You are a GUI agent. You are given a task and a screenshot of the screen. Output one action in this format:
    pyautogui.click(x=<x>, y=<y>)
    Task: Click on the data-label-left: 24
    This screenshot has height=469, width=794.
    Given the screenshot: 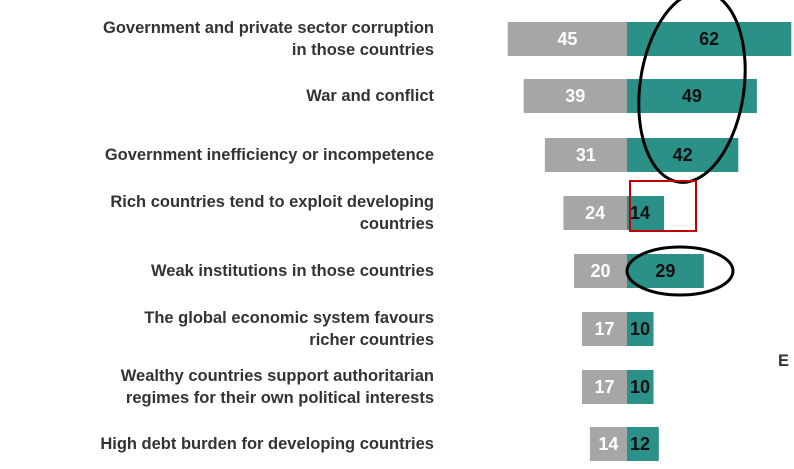 What is the action you would take?
    pyautogui.click(x=595, y=213)
    